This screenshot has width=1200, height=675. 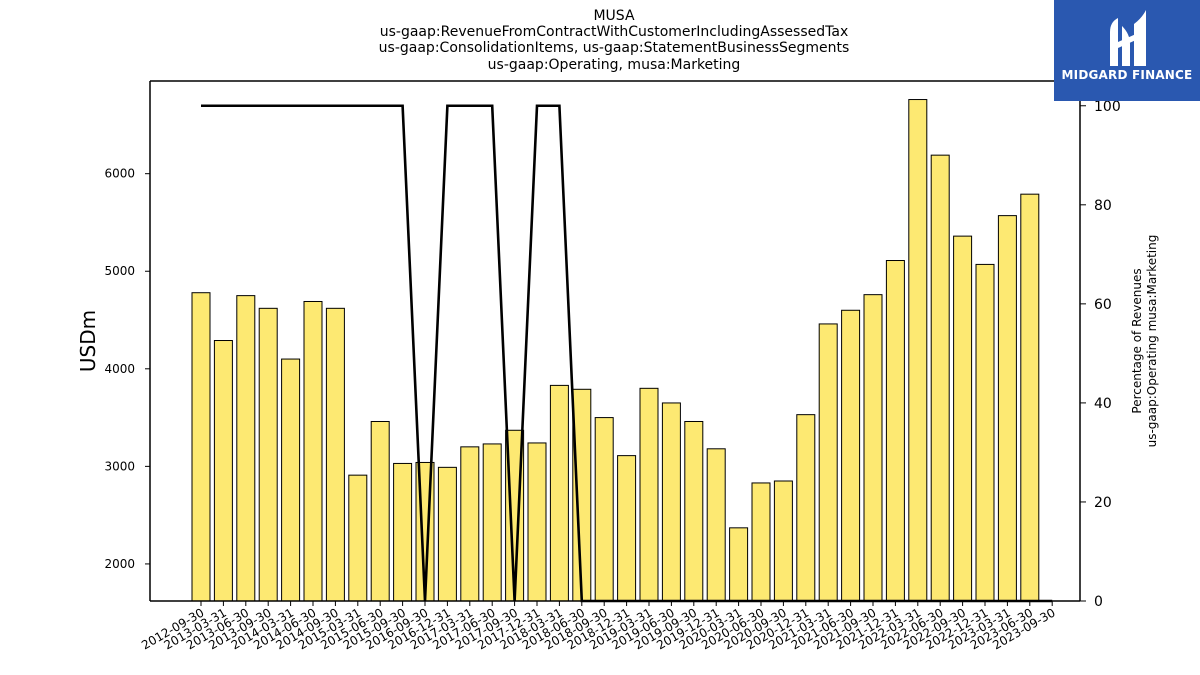 What do you see at coordinates (1137, 340) in the screenshot?
I see `y-axis-right-label-line-1: Percentage of Revenues` at bounding box center [1137, 340].